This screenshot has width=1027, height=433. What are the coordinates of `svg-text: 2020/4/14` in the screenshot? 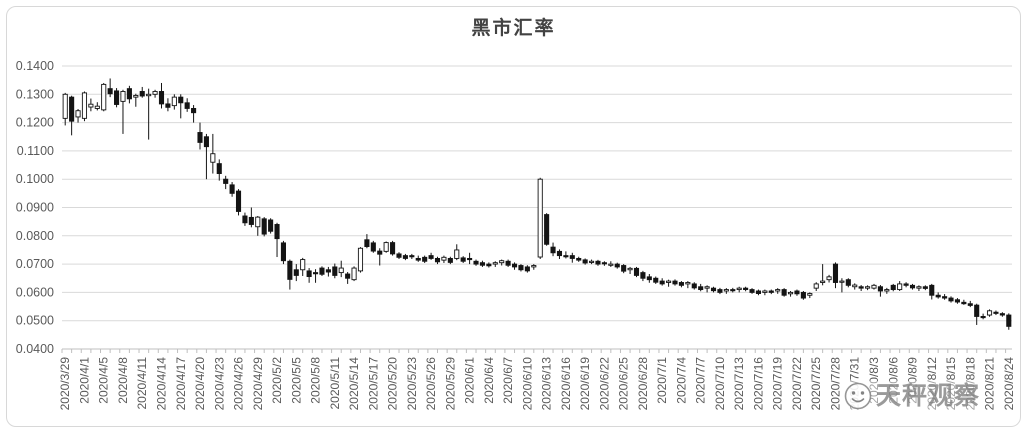 It's located at (161, 384).